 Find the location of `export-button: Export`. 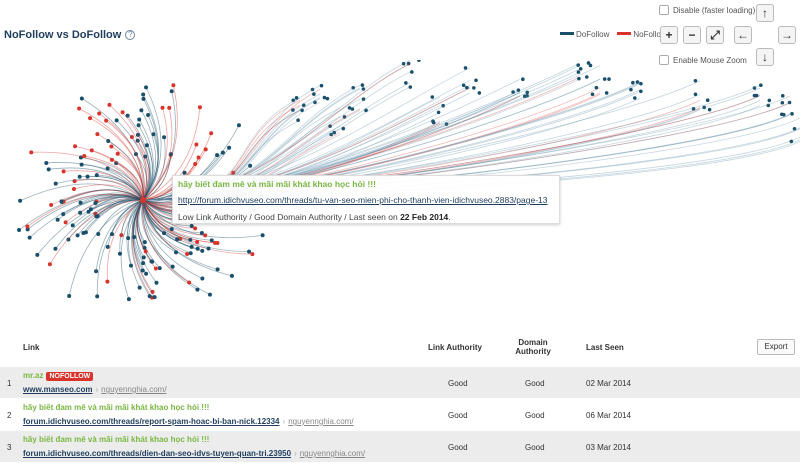

export-button: Export is located at coordinates (776, 347).